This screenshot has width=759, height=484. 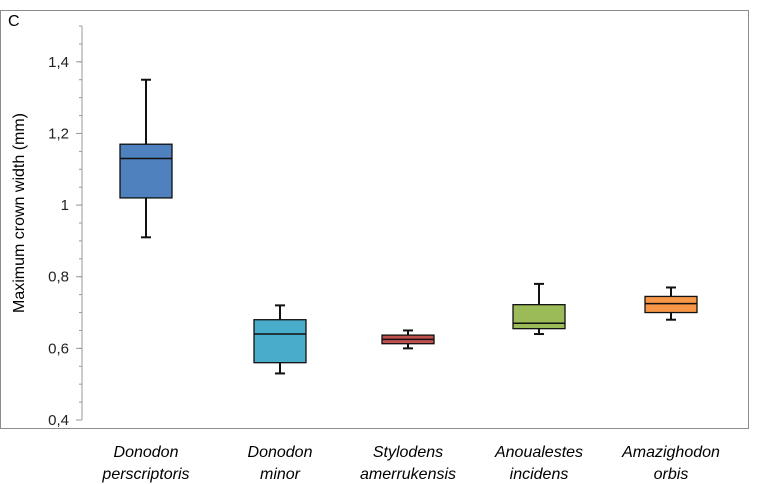 What do you see at coordinates (65, 227) in the screenshot?
I see `y-axis: 0,4 0,6 0,8 1 1,2 1,4` at bounding box center [65, 227].